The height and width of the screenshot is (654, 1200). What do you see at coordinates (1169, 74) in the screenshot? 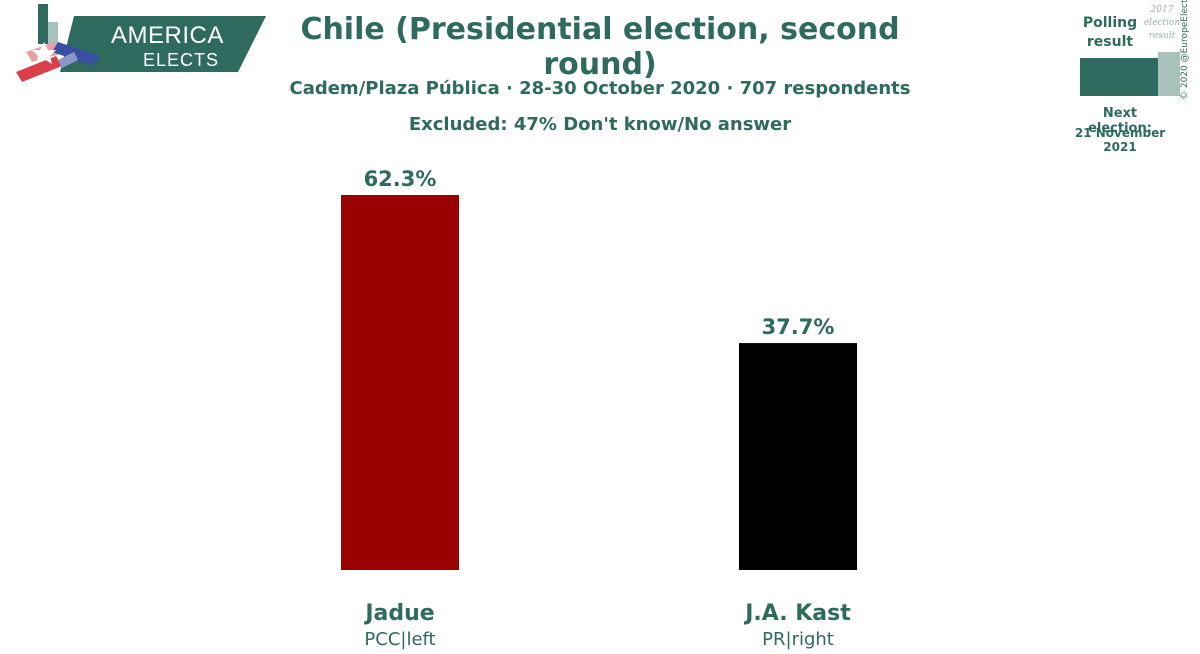
I see `legend-previous-swatch` at bounding box center [1169, 74].